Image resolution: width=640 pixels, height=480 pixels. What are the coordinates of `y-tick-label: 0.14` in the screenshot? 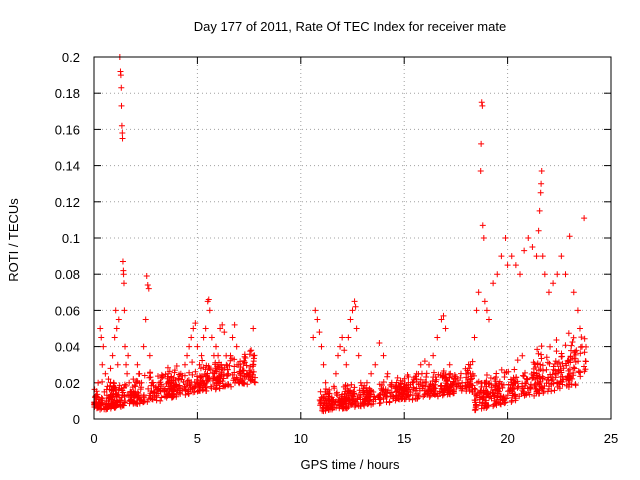 It's located at (67, 166).